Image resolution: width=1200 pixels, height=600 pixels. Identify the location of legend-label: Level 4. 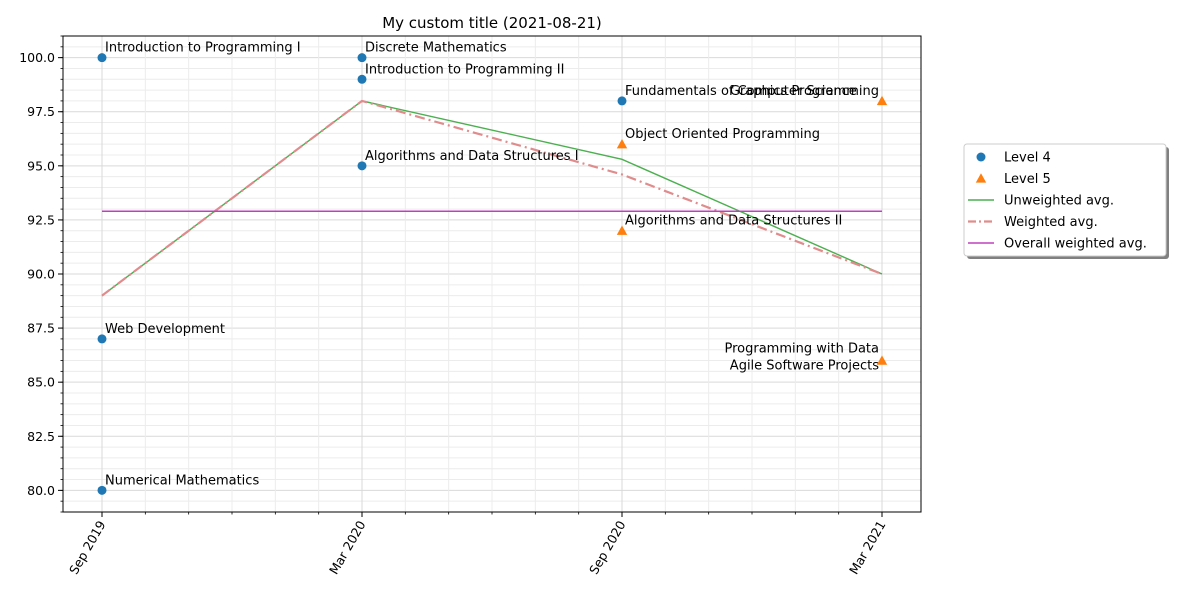
(1027, 158).